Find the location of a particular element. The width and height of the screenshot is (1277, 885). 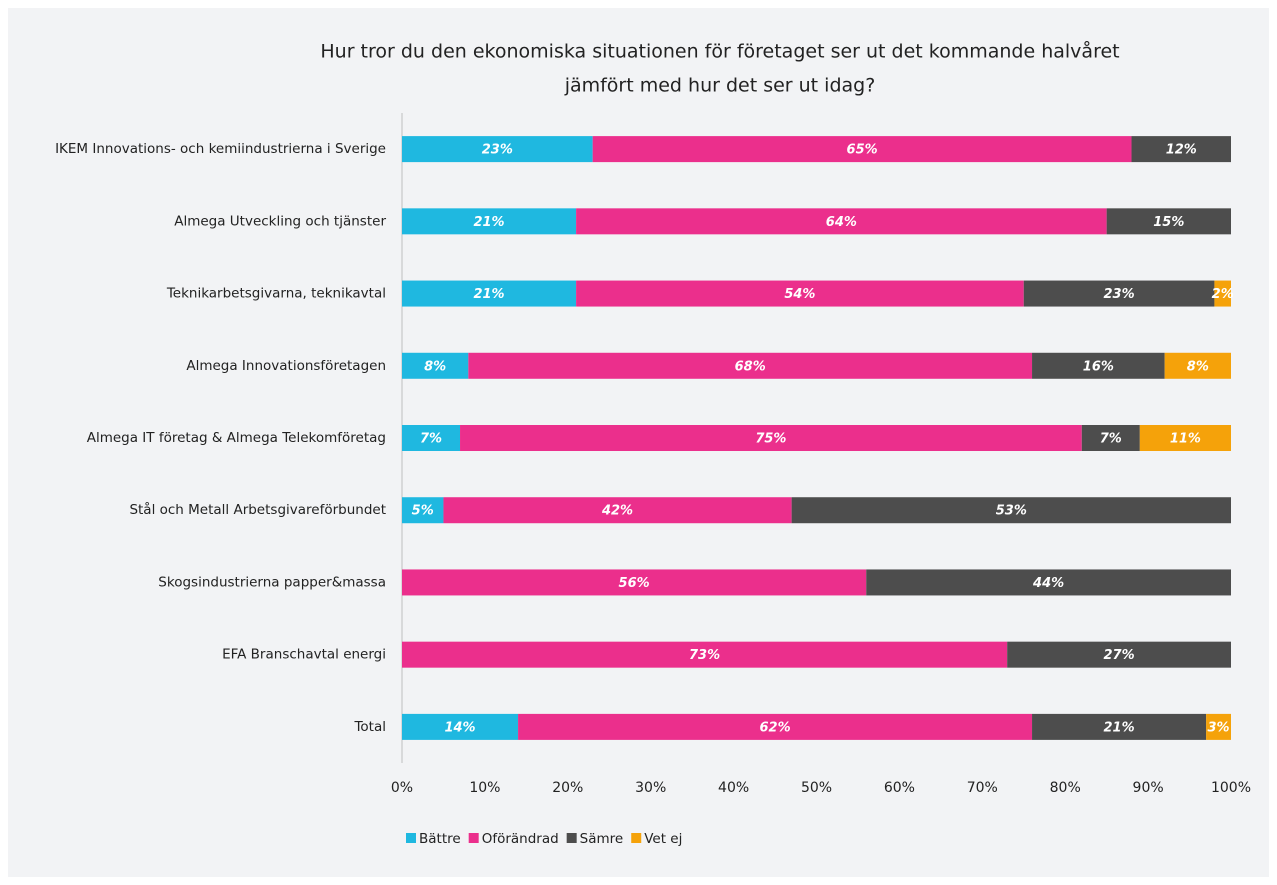

x-tick-label: 40% is located at coordinates (733, 788).